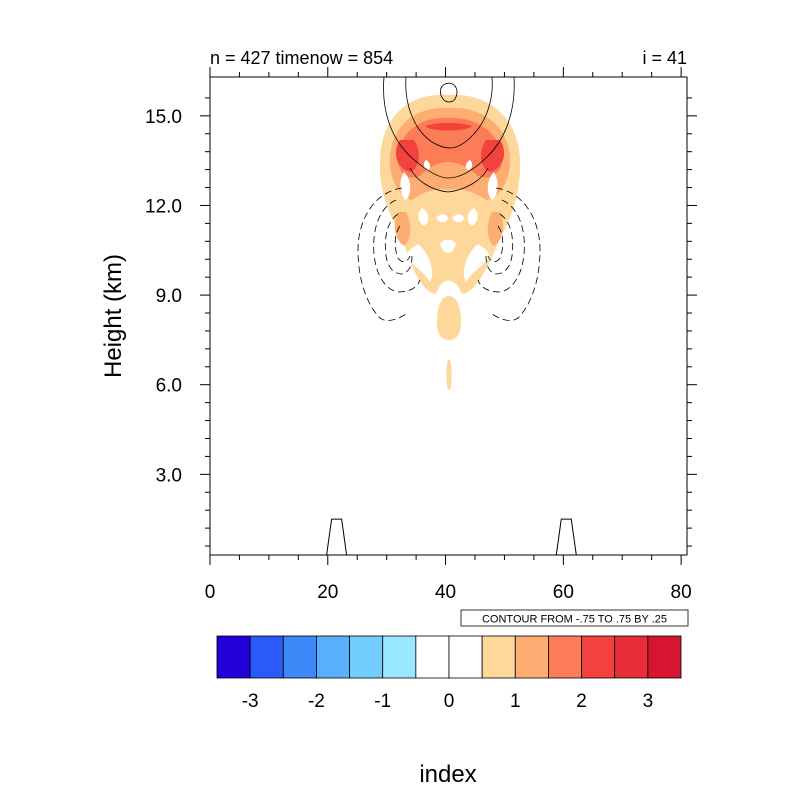 Image resolution: width=800 pixels, height=800 pixels. I want to click on colorbar-labels: -3 -2 -1 0 1 2 3, so click(447, 701).